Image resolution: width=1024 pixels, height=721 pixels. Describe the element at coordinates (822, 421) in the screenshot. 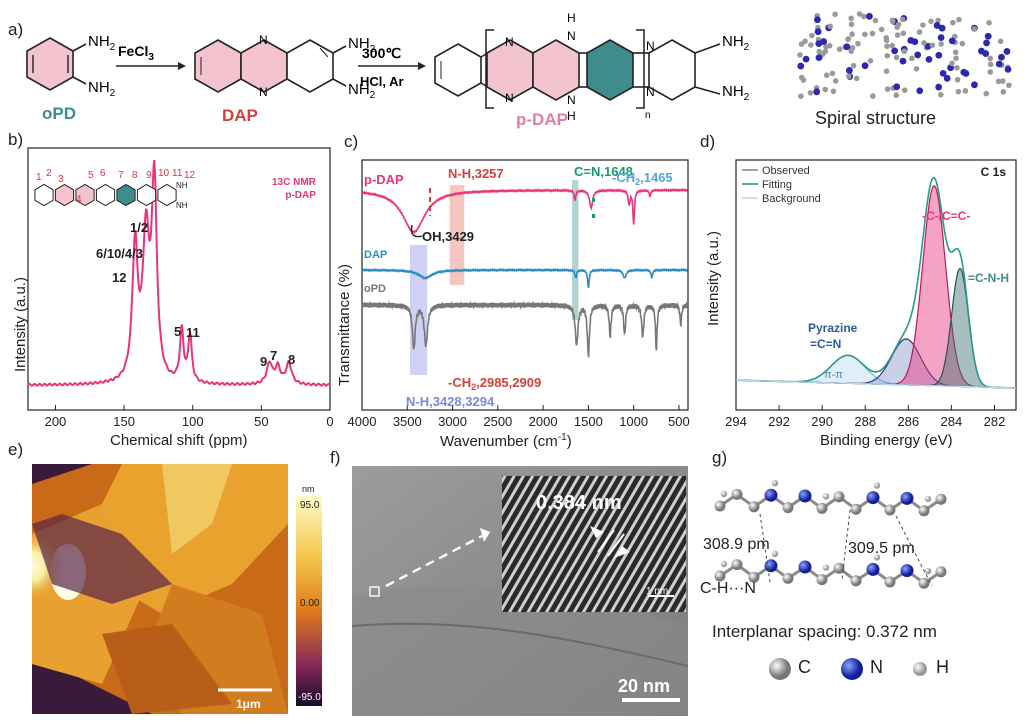

I see `xps-tick-label: 290` at that location.